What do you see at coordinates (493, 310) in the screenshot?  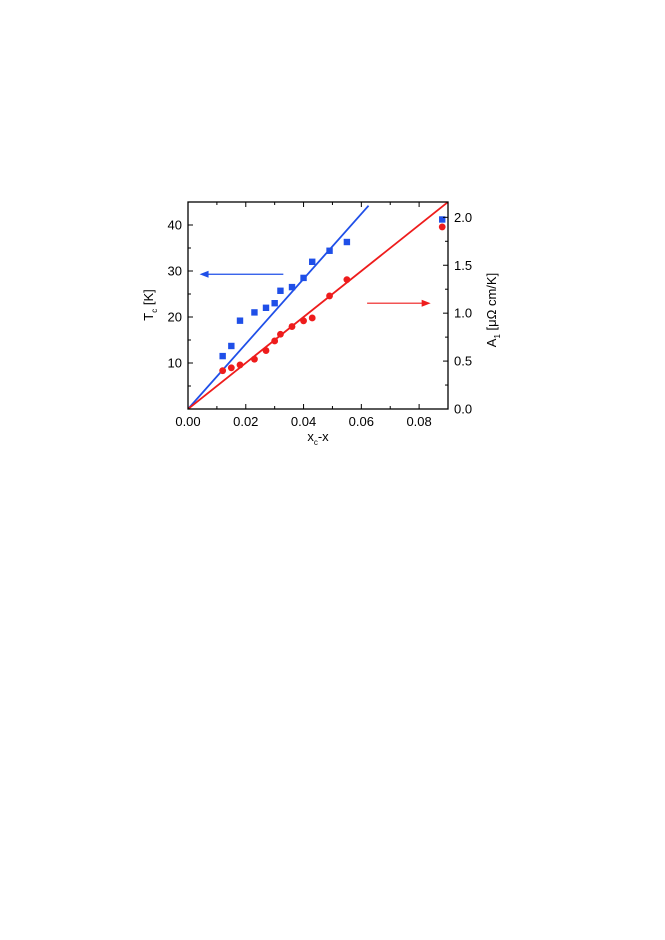 I see `y-axis-right-label: A1 [μΩ cm/K]` at bounding box center [493, 310].